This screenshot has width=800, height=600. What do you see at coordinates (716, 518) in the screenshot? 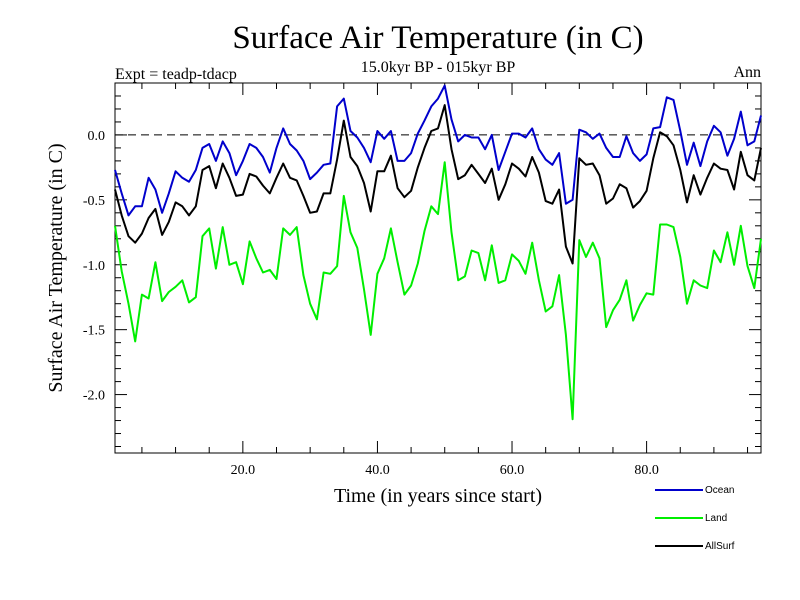
I see `legend-label-land: Land` at bounding box center [716, 518].